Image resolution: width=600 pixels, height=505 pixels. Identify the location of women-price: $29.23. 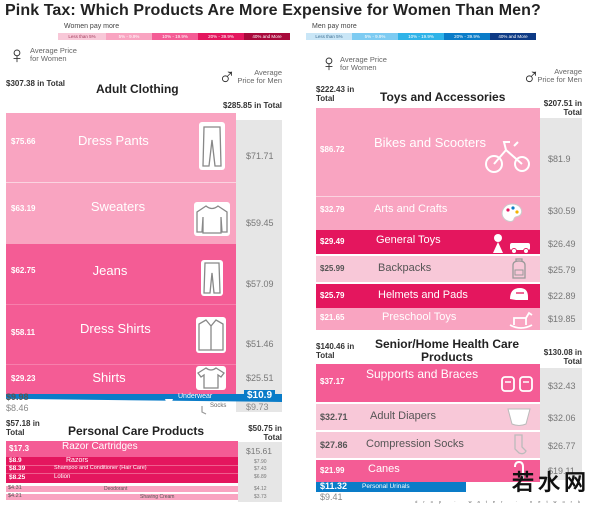
(23, 378).